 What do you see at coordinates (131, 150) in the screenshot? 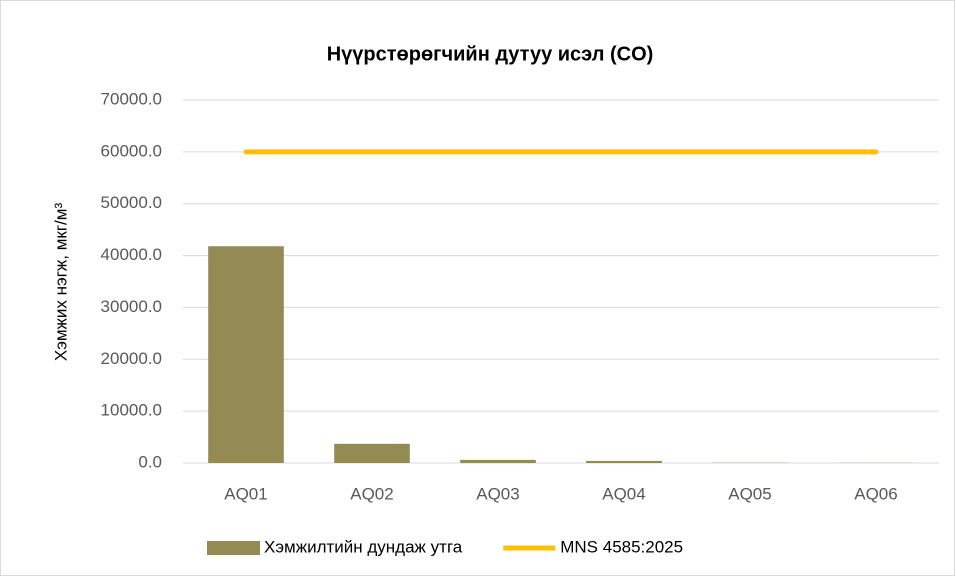
I see `y-tick-label: 60000.0` at bounding box center [131, 150].